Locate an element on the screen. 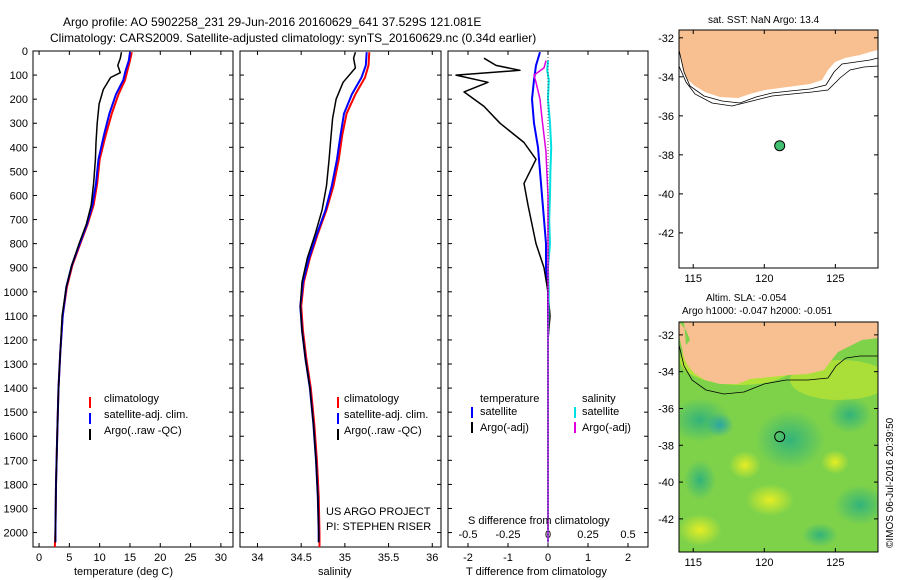  salinity-series is located at coordinates (335, 299).